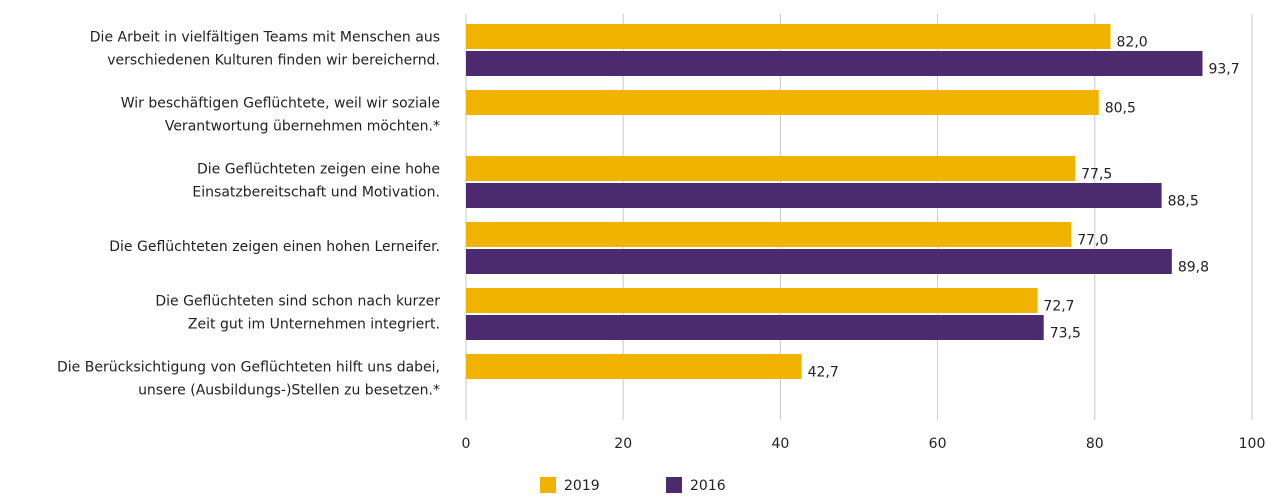 The width and height of the screenshot is (1276, 497). What do you see at coordinates (1065, 334) in the screenshot?
I see `value-label: 73,5` at bounding box center [1065, 334].